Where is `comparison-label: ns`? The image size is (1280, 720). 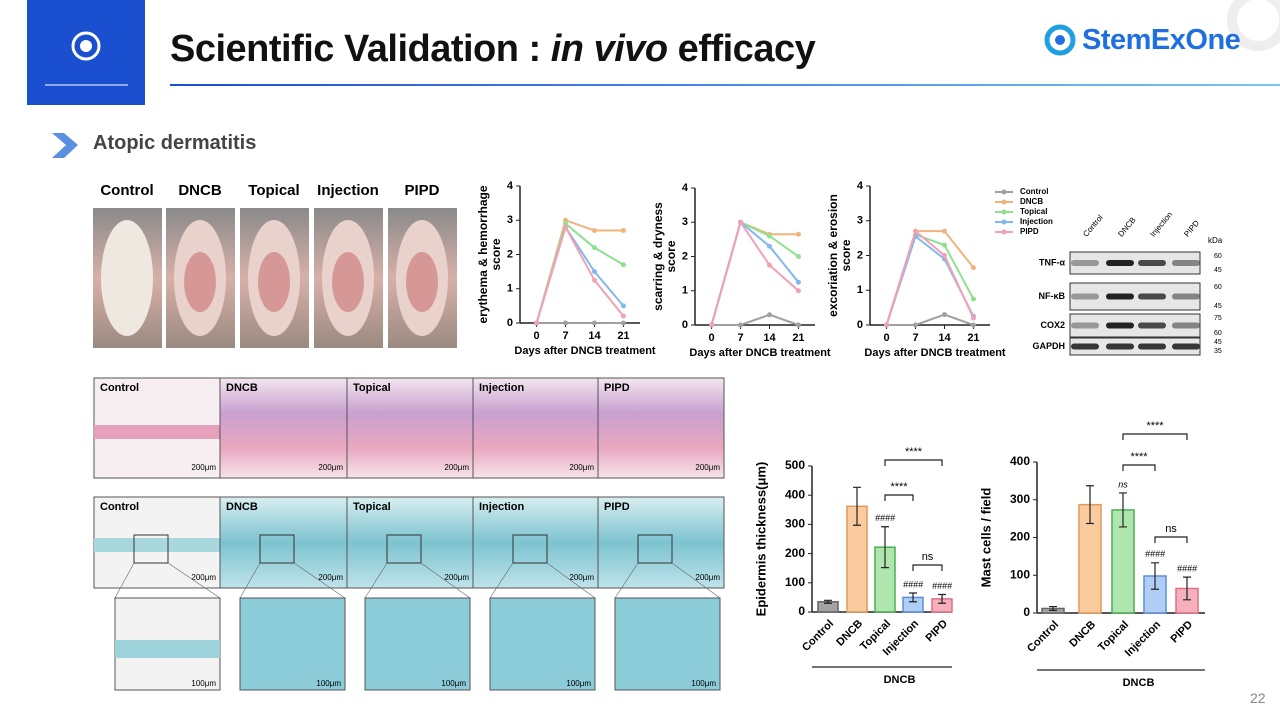 comparison-label: ns is located at coordinates (928, 557).